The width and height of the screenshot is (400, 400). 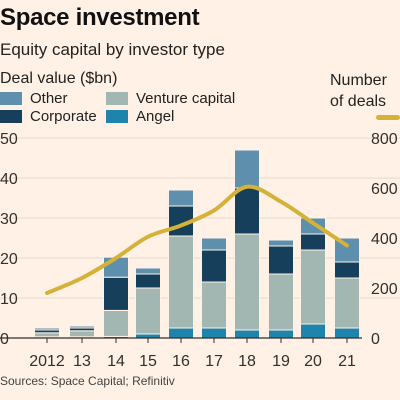 I want to click on y-left-tick-label: 0, so click(x=4, y=339).